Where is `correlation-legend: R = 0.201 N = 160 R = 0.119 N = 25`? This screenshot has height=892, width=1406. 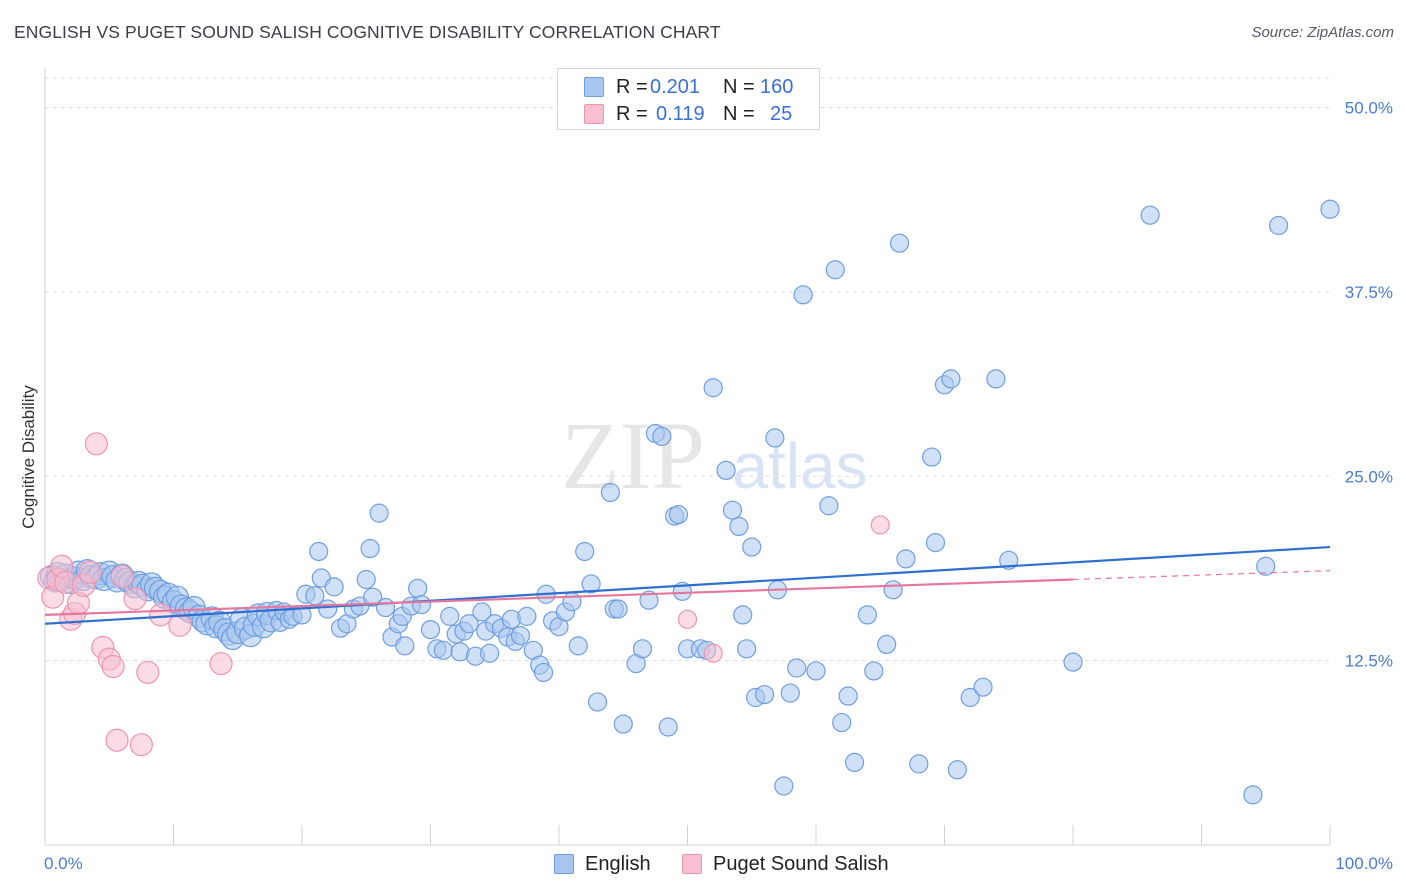
correlation-legend: R = 0.201 N = 160 R = 0.119 N = 25 is located at coordinates (688, 99).